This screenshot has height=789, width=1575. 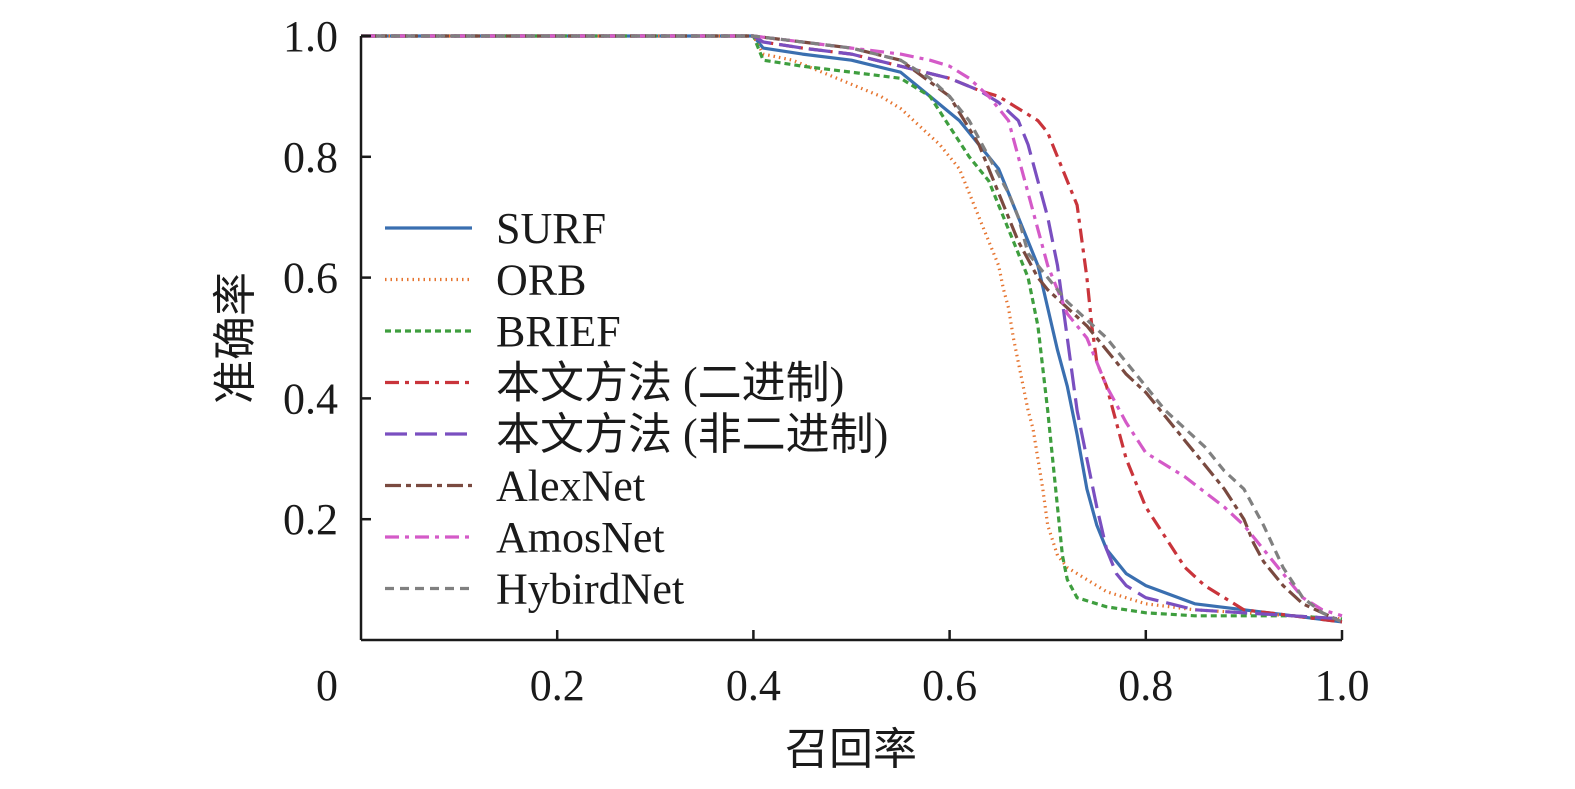 I want to click on x-tick-label-0: 0, so click(x=327, y=685).